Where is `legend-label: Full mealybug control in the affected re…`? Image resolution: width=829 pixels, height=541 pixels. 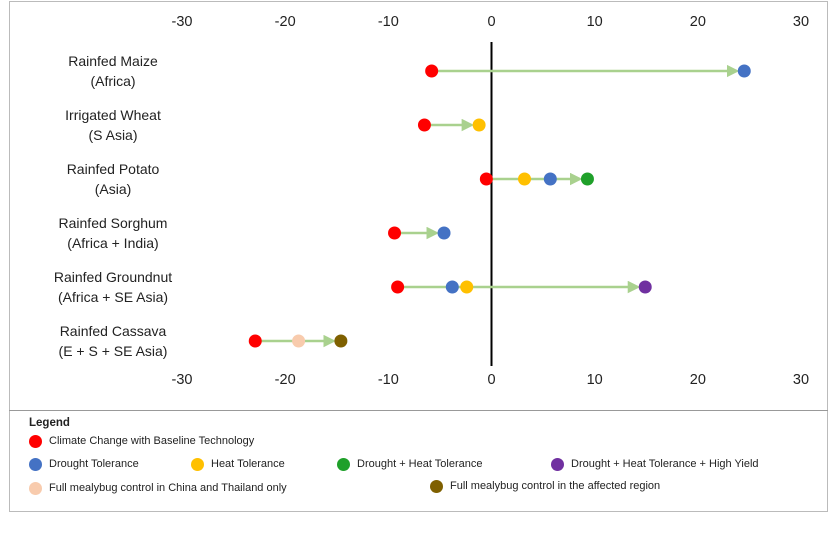 legend-label: Full mealybug control in the affected re… is located at coordinates (555, 486).